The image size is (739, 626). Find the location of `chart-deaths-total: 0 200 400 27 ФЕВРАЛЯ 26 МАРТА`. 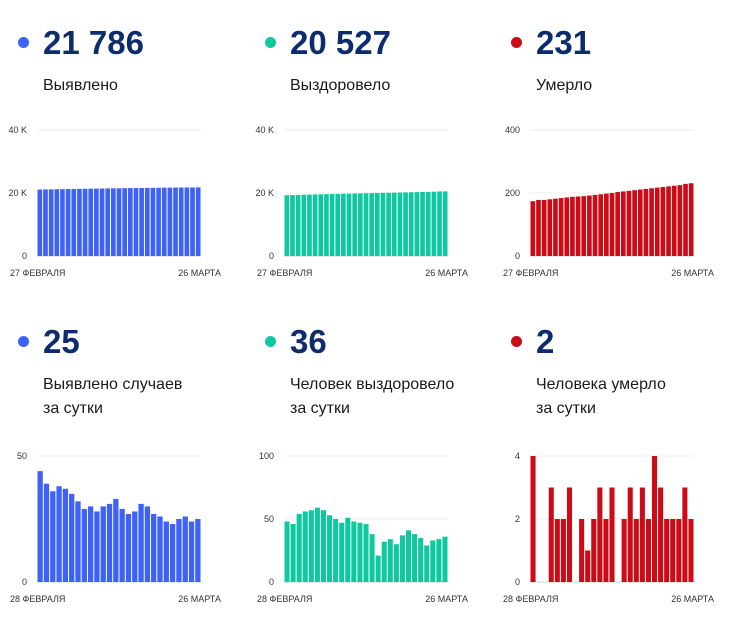

chart-deaths-total: 0 200 400 27 ФЕВРАЛЯ 26 МАРТА is located at coordinates (608, 201).